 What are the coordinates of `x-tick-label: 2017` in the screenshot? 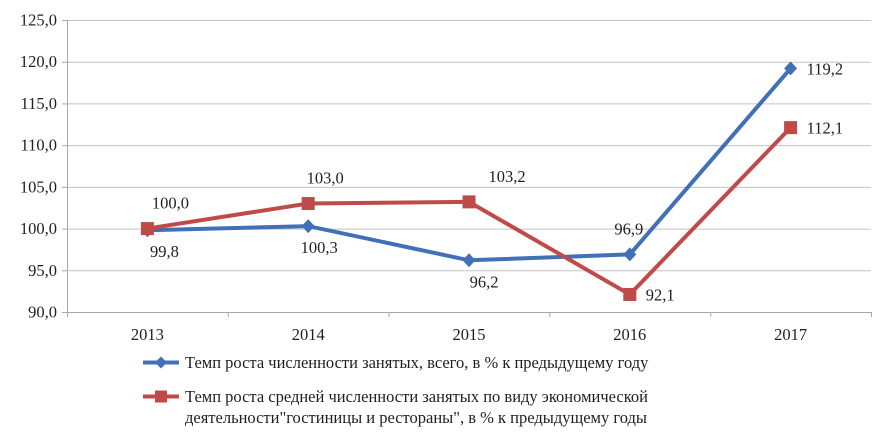 It's located at (790, 334).